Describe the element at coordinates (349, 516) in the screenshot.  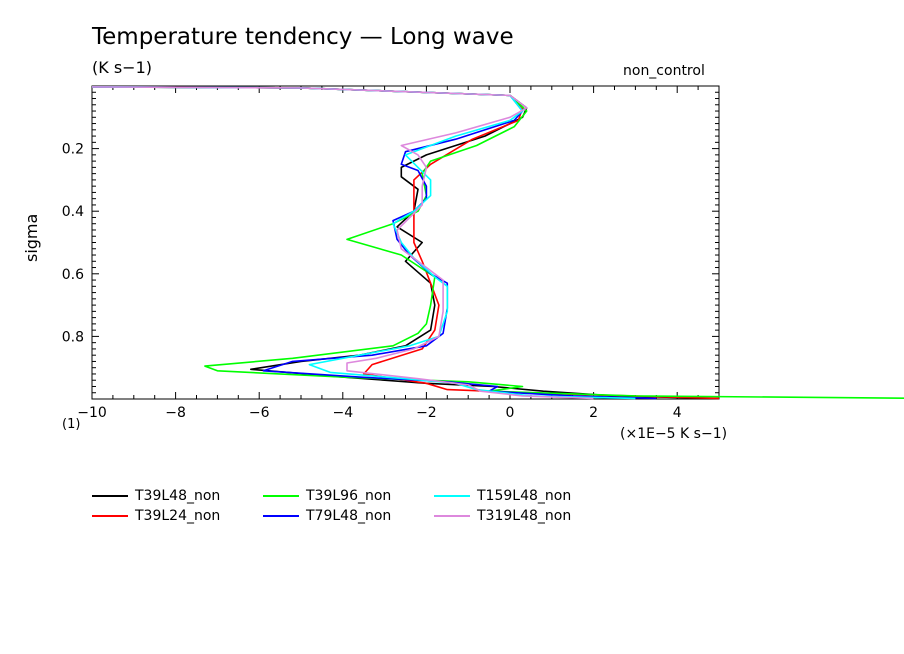
I see `legend-label: T79L48_non` at that location.